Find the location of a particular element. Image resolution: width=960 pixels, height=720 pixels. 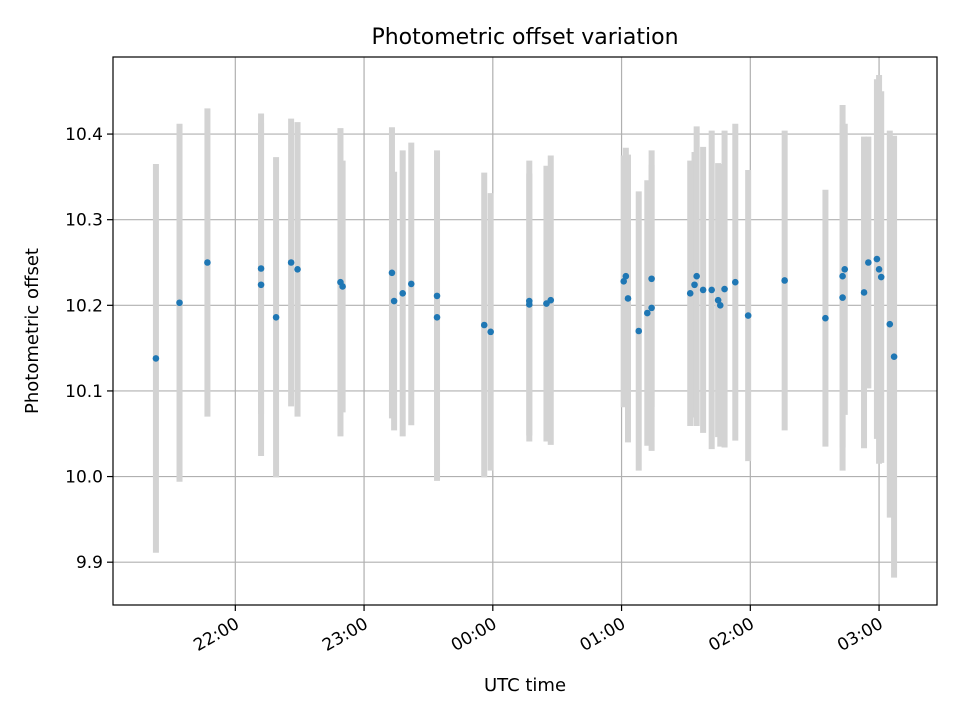

y-axis-ticks: 9.9 10.0 10.1 10.2 10.3 10.4 is located at coordinates (89, 349).